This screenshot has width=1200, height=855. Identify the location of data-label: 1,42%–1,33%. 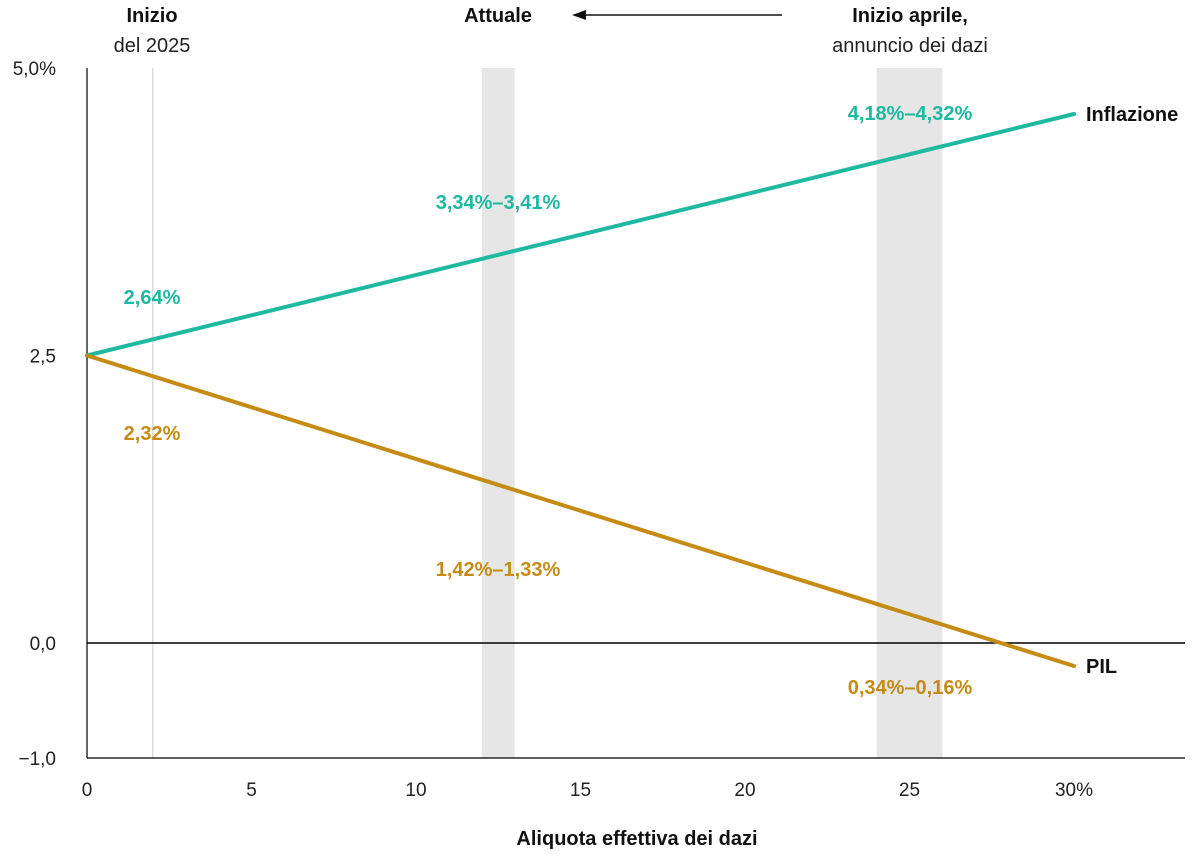
(498, 570).